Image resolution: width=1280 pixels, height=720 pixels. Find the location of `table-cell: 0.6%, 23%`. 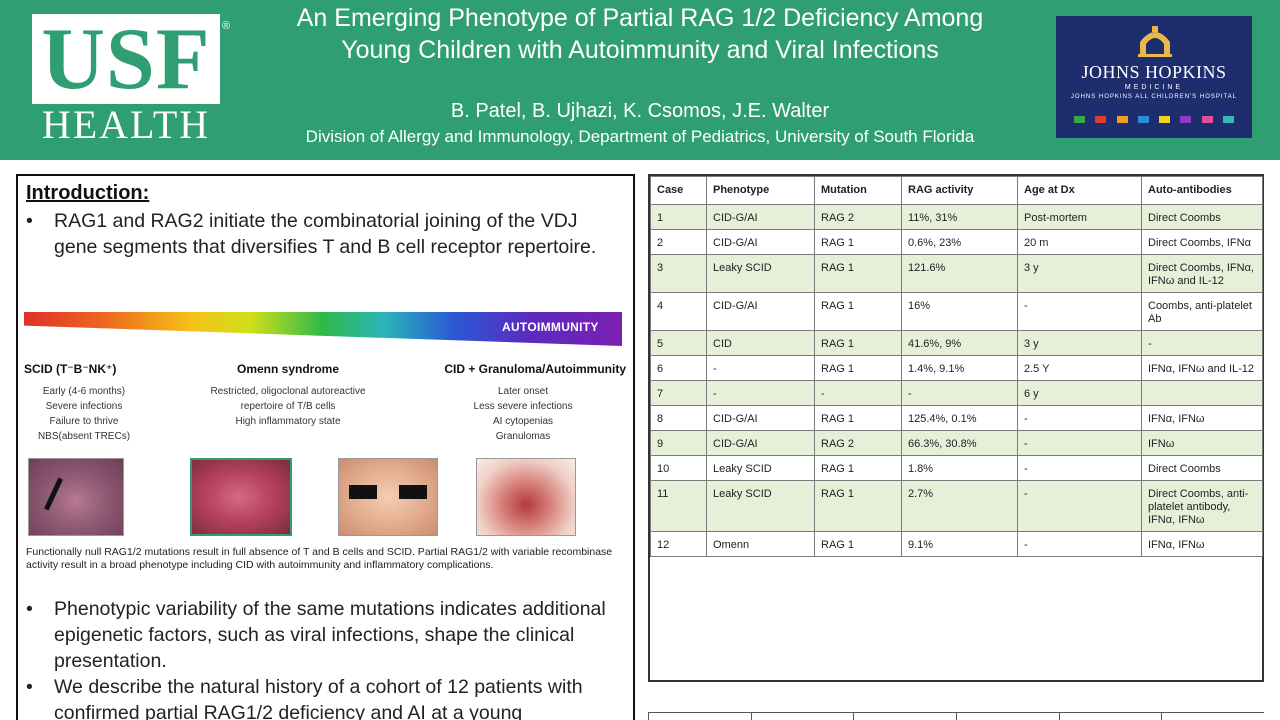

table-cell: 0.6%, 23% is located at coordinates (959, 242).